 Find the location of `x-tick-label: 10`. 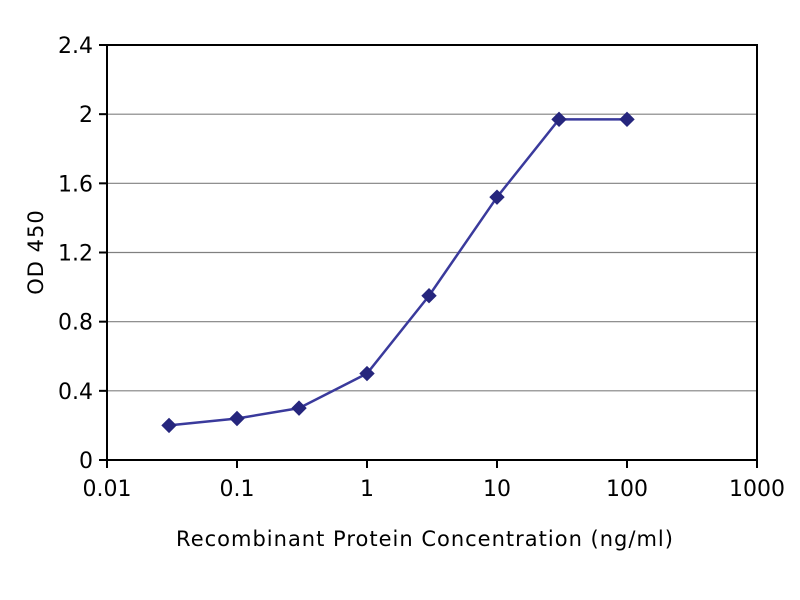

x-tick-label: 10 is located at coordinates (497, 489).